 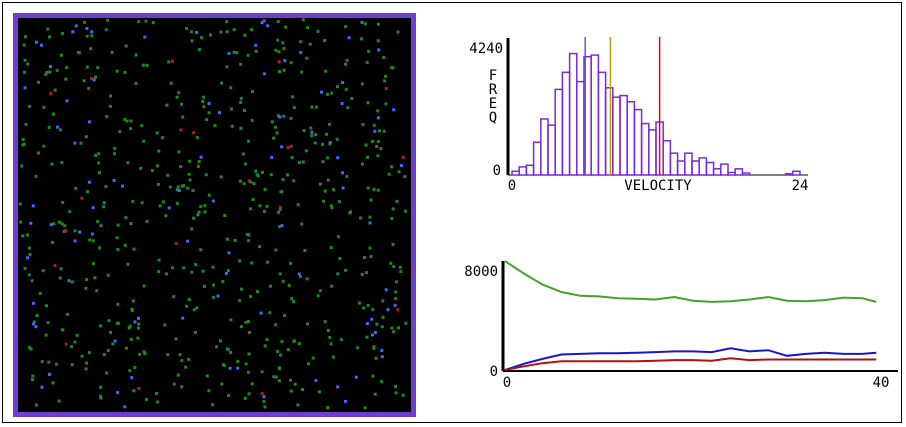 I want to click on histogram-y-axis-label-letter: Q, so click(x=493, y=118).